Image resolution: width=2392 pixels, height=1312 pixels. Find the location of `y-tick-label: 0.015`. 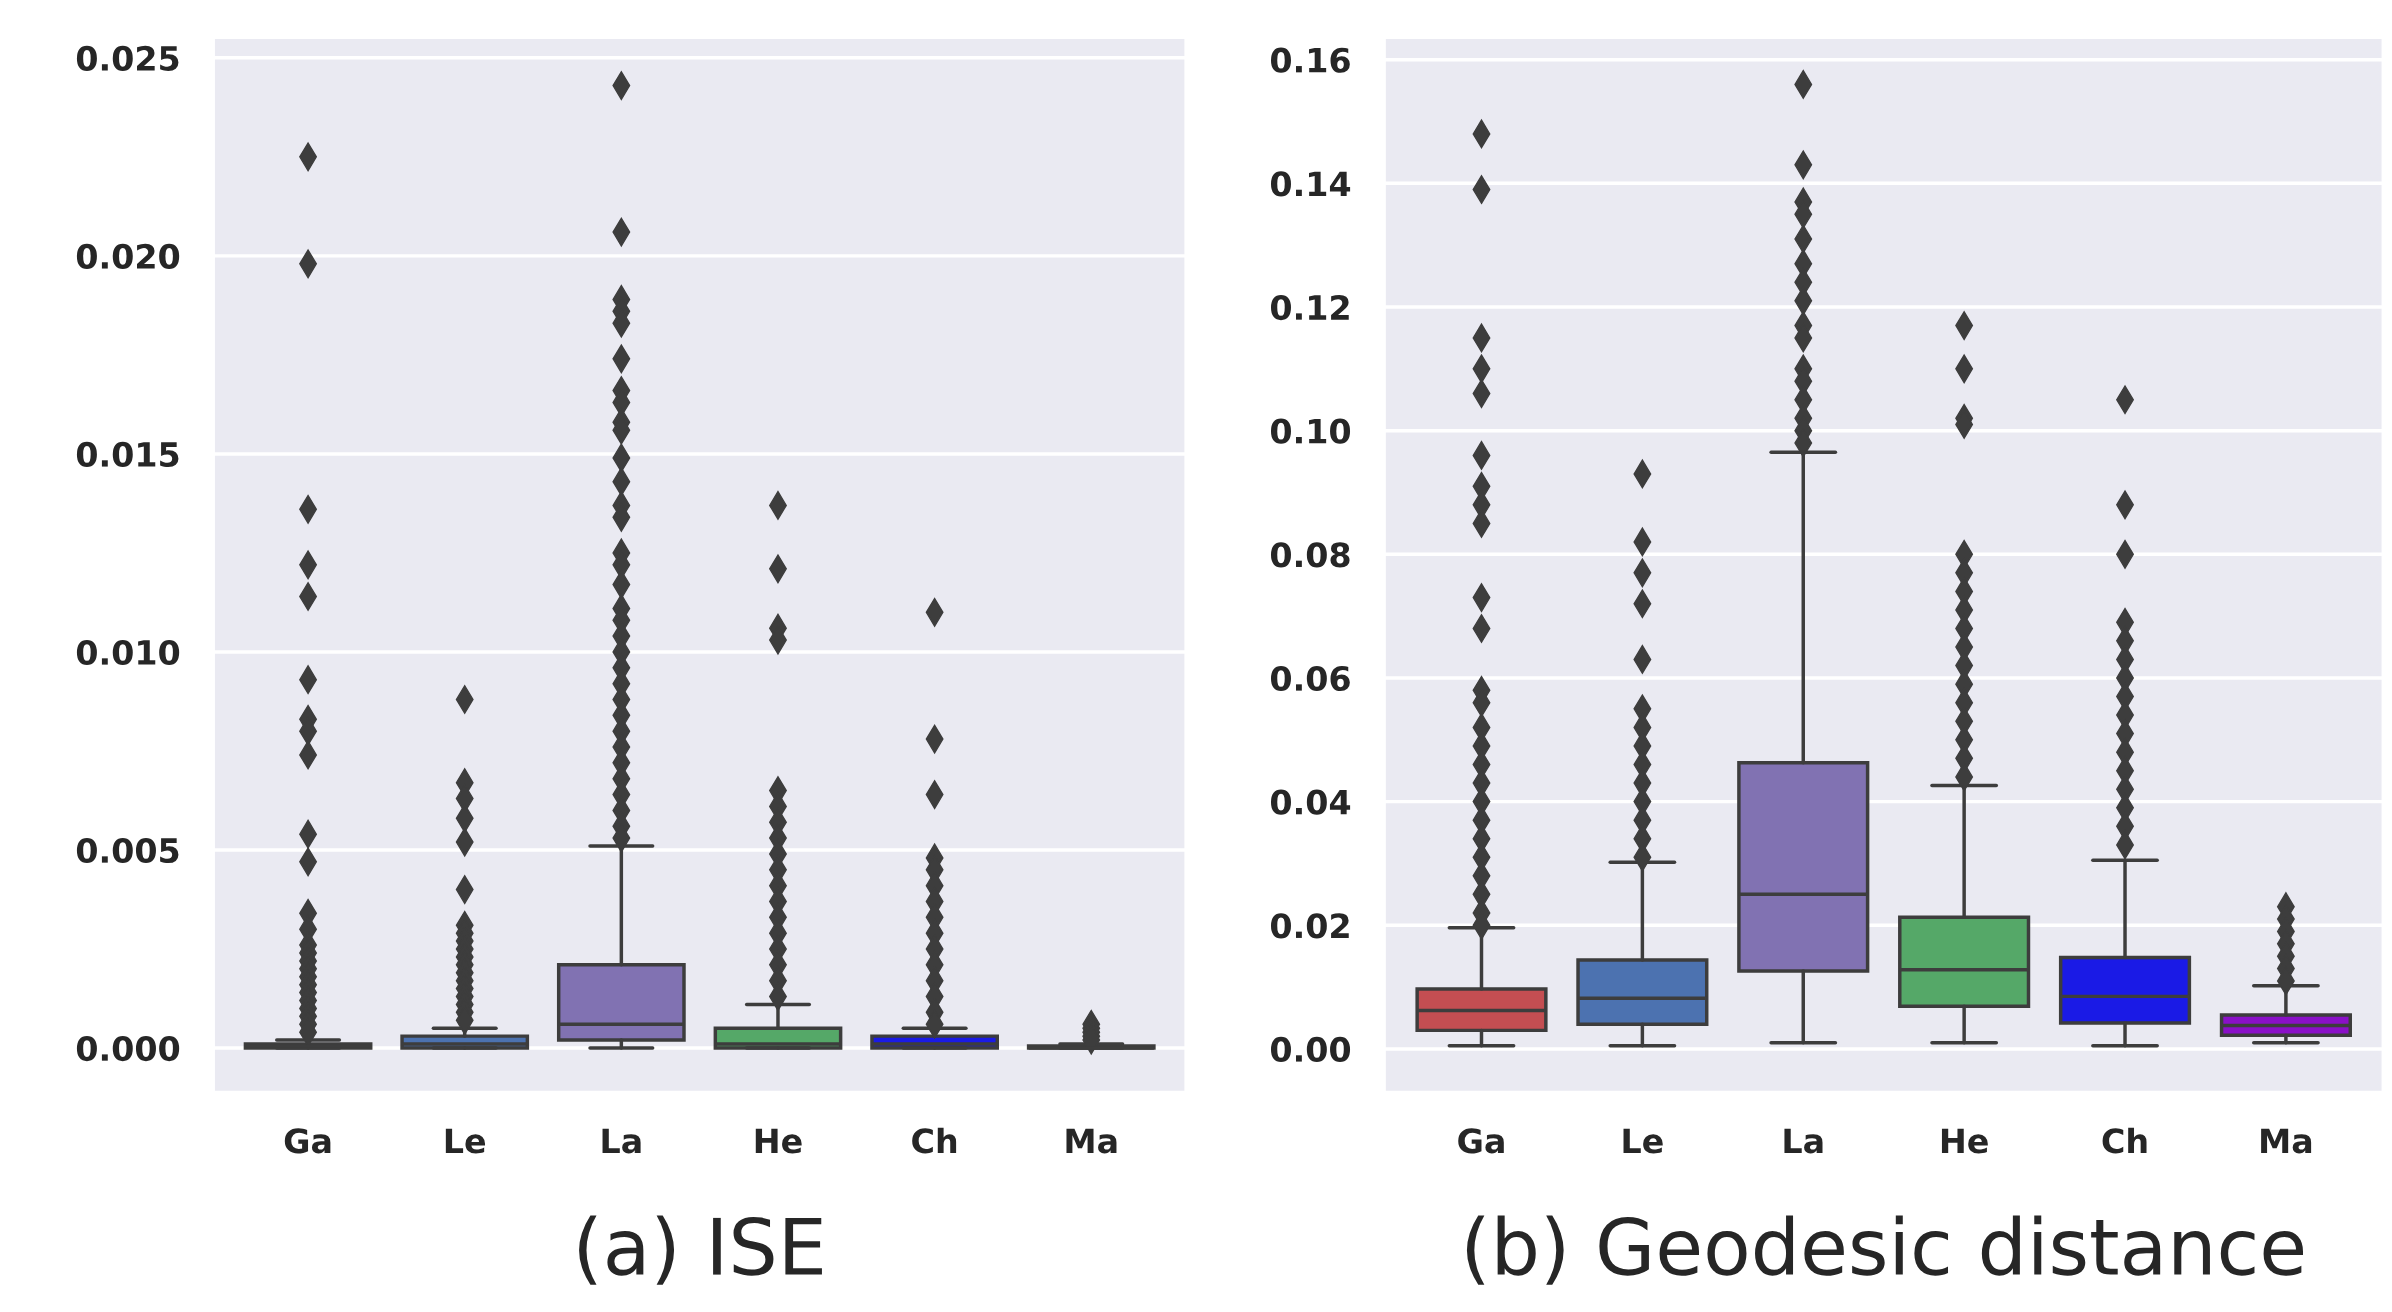

y-tick-label: 0.015 is located at coordinates (127, 454).